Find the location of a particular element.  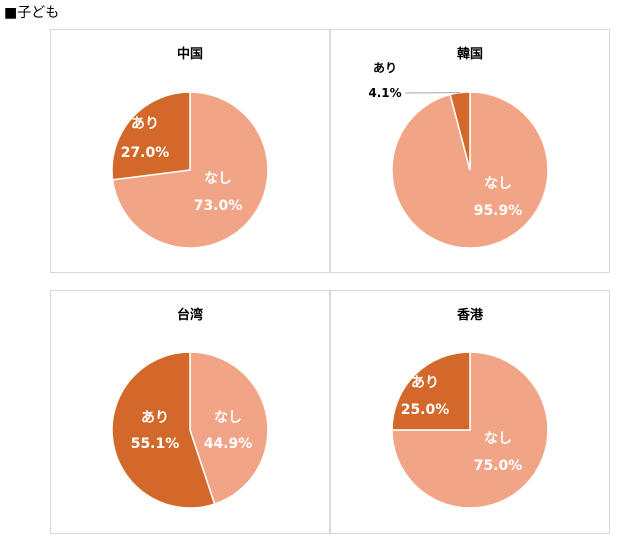

data-label-ari: 27.0% is located at coordinates (145, 153).